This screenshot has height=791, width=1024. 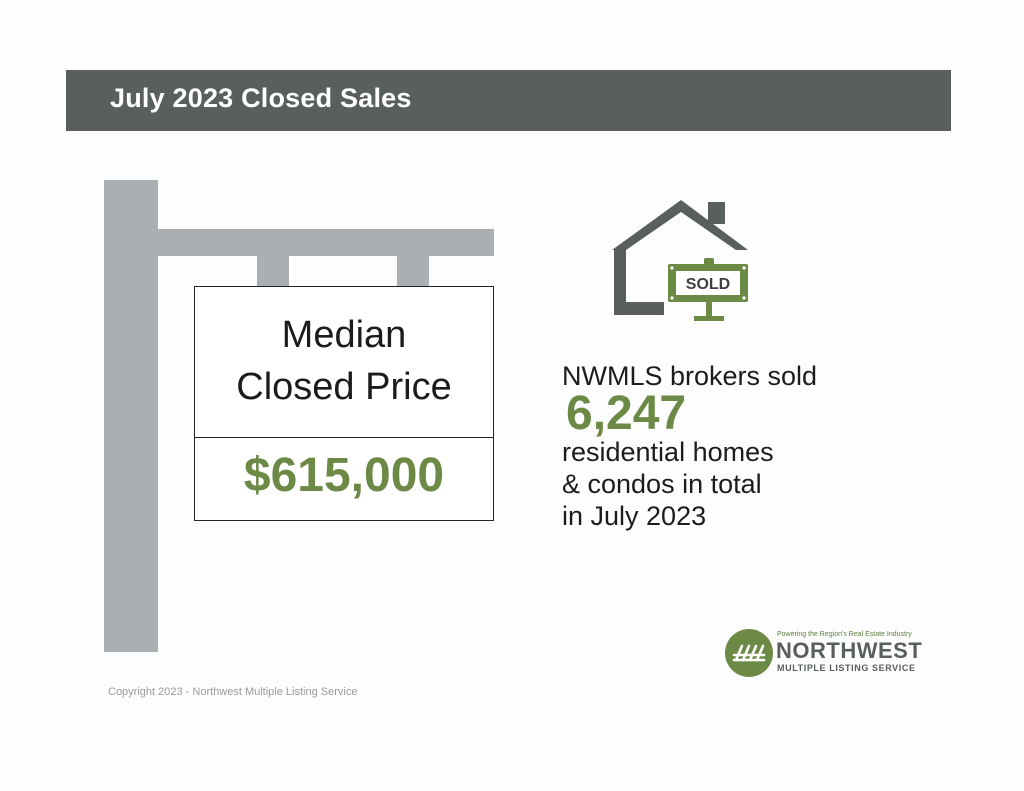 I want to click on sold-sign-inner, so click(x=708, y=283).